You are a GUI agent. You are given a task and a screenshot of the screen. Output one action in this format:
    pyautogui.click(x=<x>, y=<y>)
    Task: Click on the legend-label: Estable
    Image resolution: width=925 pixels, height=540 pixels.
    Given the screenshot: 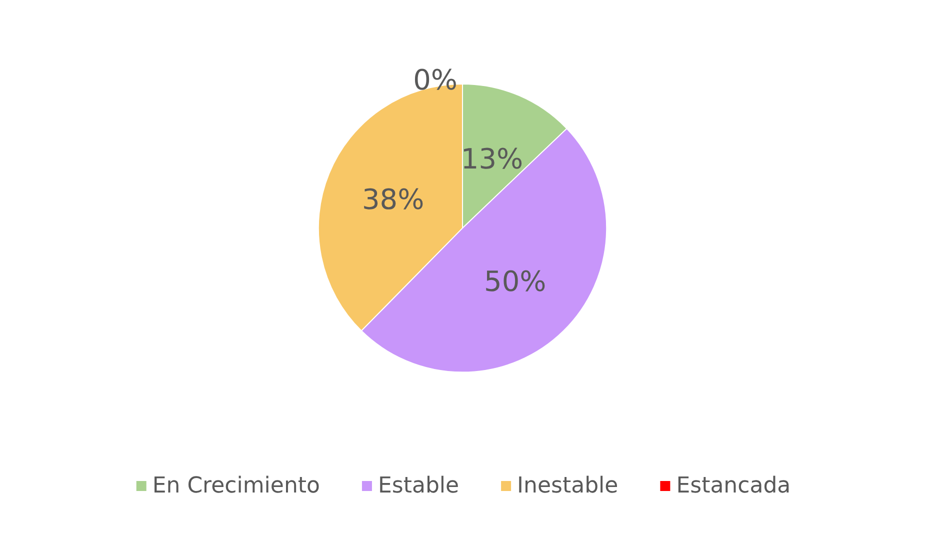 What is the action you would take?
    pyautogui.click(x=419, y=486)
    